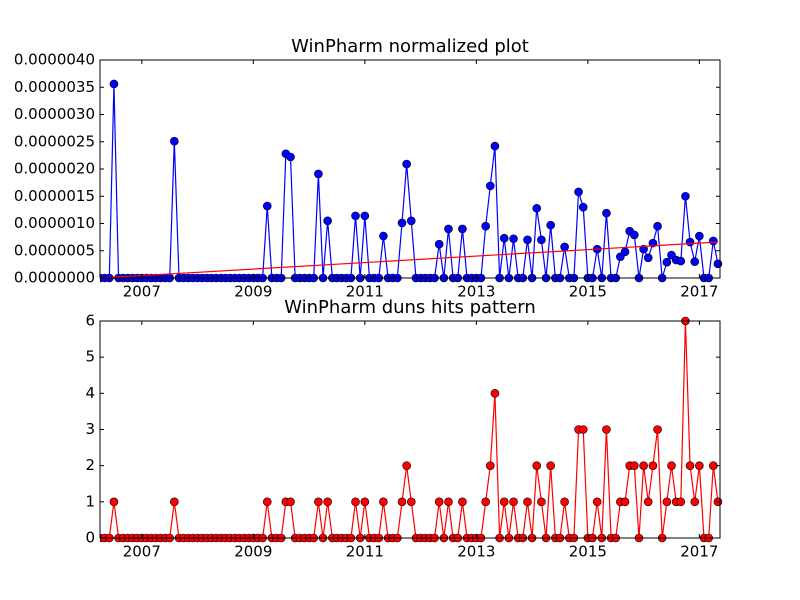 The image size is (800, 600). I want to click on chart-title: WinPharm normalized plot, so click(410, 46).